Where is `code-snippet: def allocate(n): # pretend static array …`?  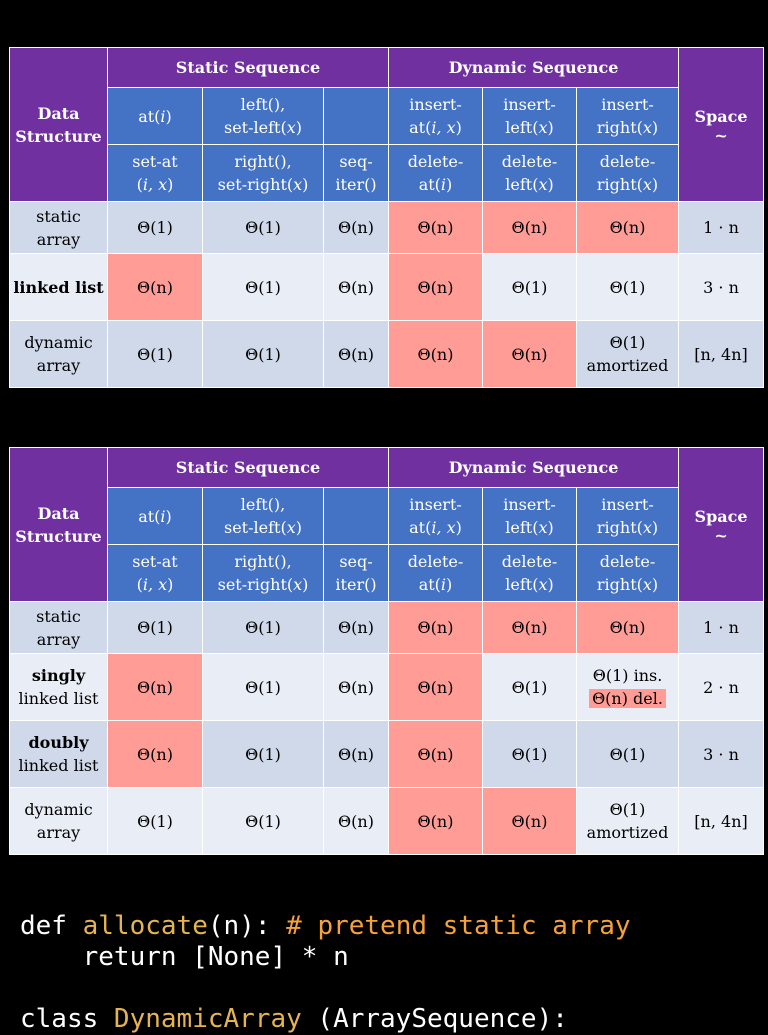 code-snippet: def allocate(n): # pretend static array … is located at coordinates (325, 973).